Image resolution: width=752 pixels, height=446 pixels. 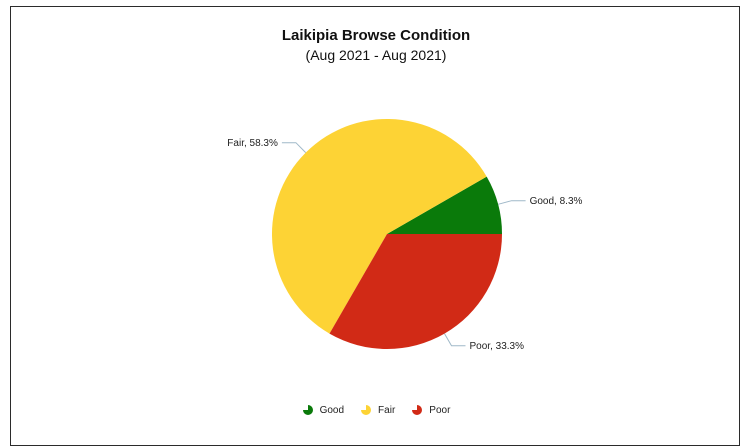 I want to click on data-label-good: Good, 8.3%, so click(x=556, y=201).